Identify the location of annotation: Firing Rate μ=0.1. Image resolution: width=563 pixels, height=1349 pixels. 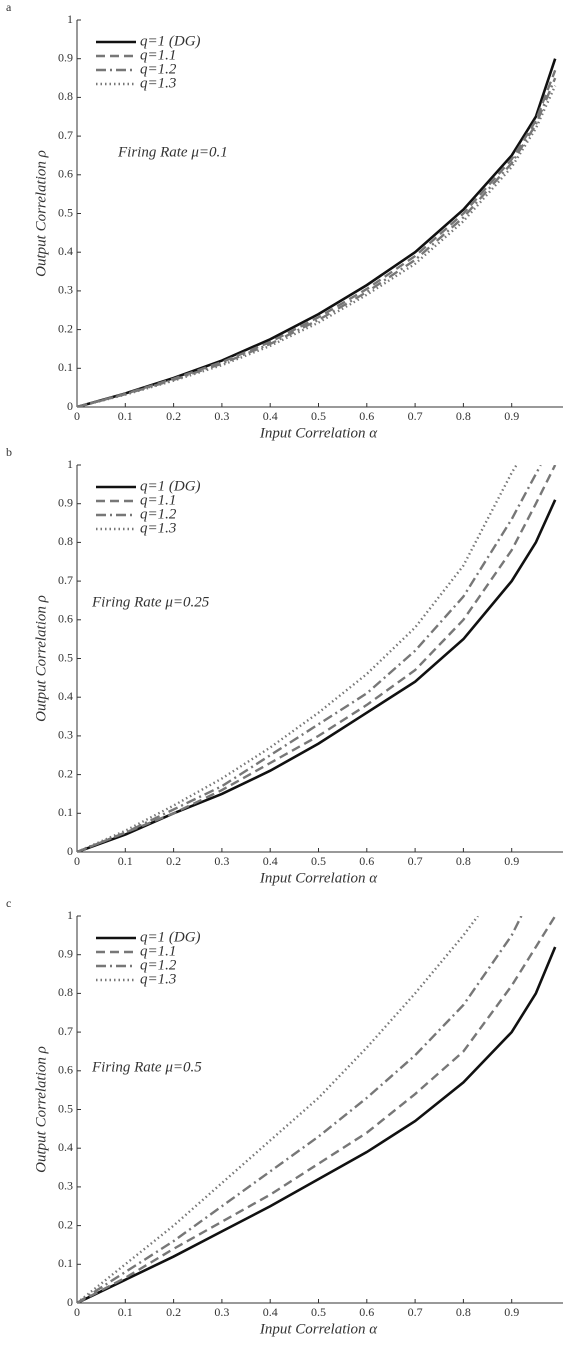
(172, 152).